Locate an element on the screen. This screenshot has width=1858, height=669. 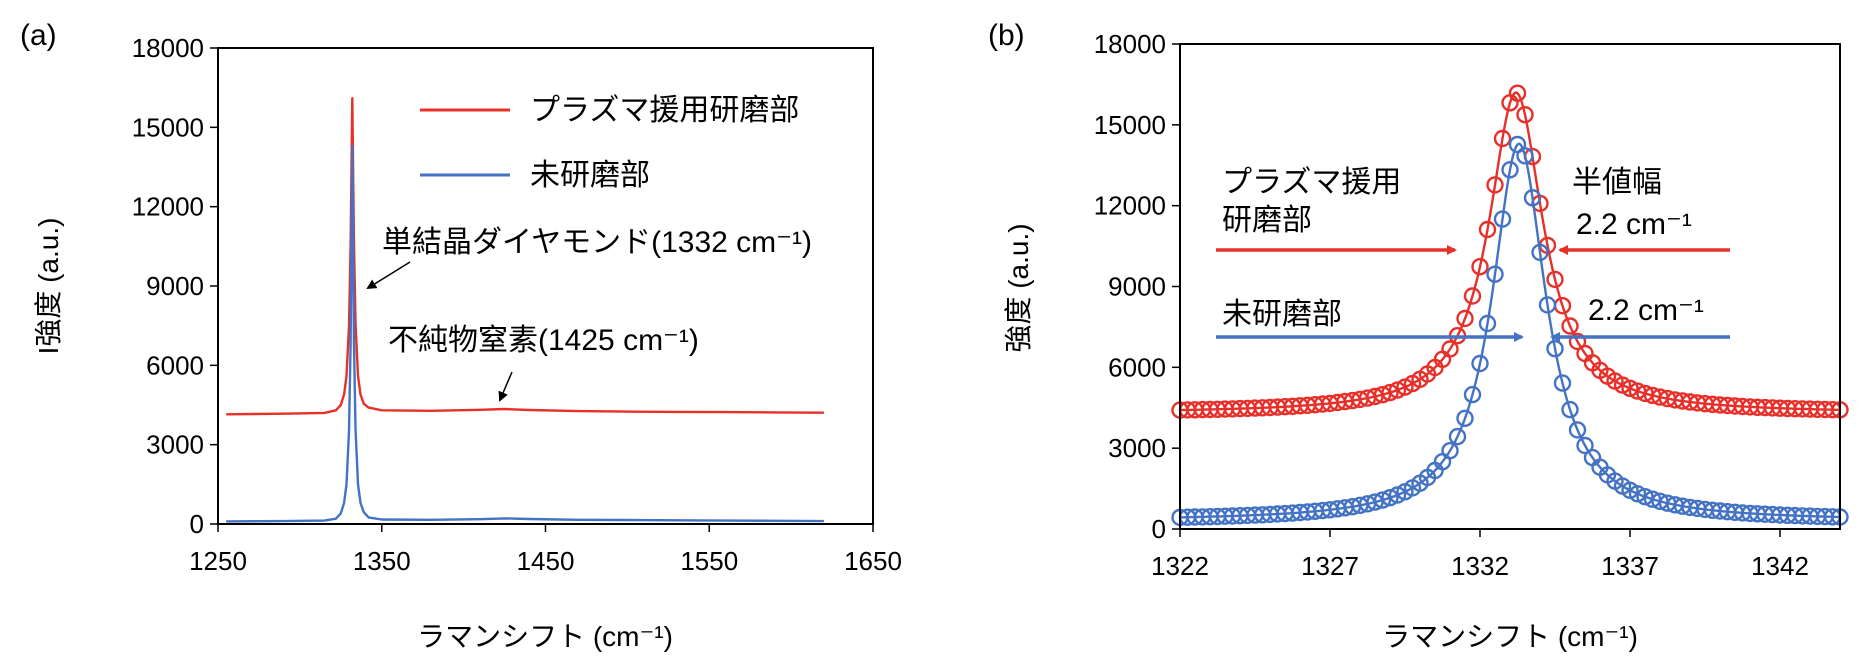
a-ytick-label: 9000 is located at coordinates (175, 286).